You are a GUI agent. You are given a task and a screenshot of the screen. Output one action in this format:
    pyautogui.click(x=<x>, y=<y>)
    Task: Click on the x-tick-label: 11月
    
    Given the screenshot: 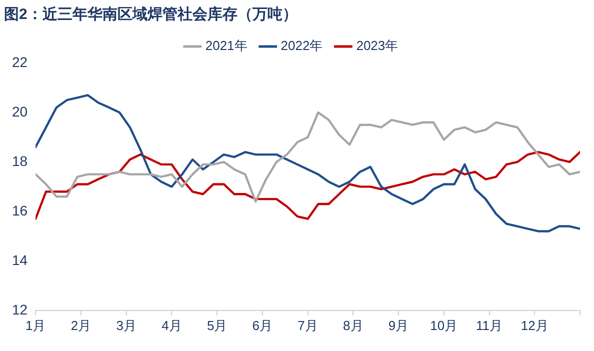 What is the action you would take?
    pyautogui.click(x=489, y=325)
    